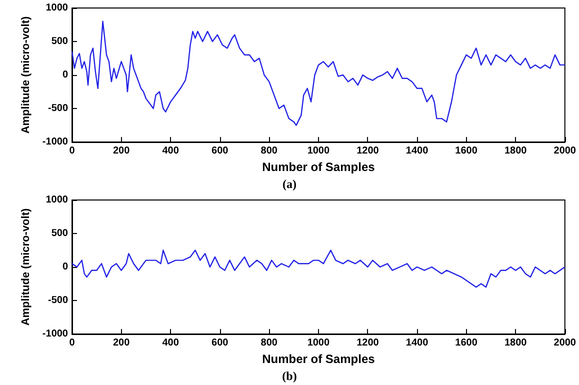  What do you see at coordinates (318, 269) in the screenshot?
I see `line-series` at bounding box center [318, 269].